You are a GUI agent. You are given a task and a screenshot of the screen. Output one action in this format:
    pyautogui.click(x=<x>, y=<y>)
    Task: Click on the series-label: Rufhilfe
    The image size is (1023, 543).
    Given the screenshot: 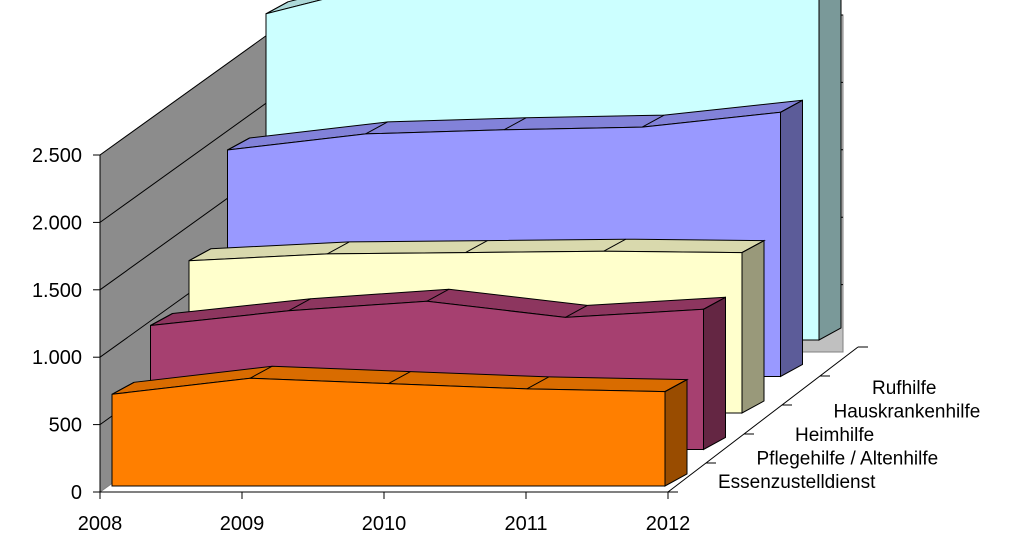 What is the action you would take?
    pyautogui.click(x=904, y=388)
    